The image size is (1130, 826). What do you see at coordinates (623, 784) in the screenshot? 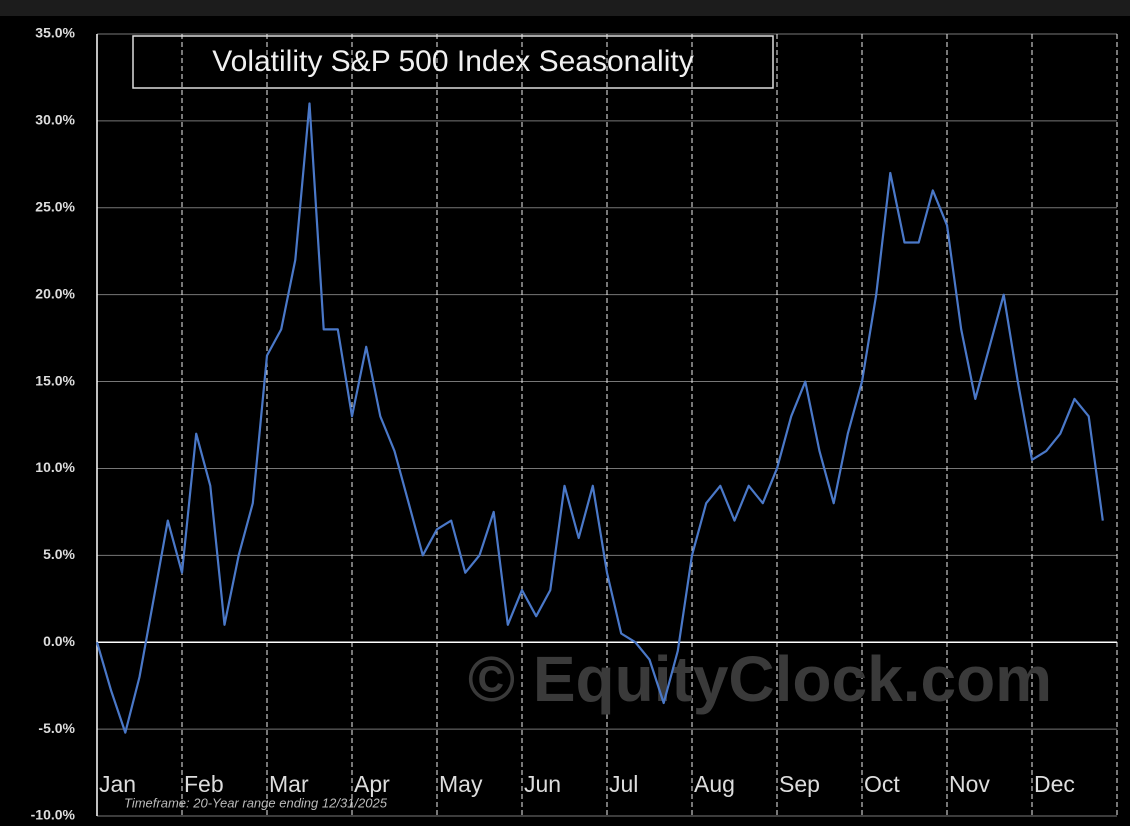
I see `x-tick-label: Jul` at bounding box center [623, 784].